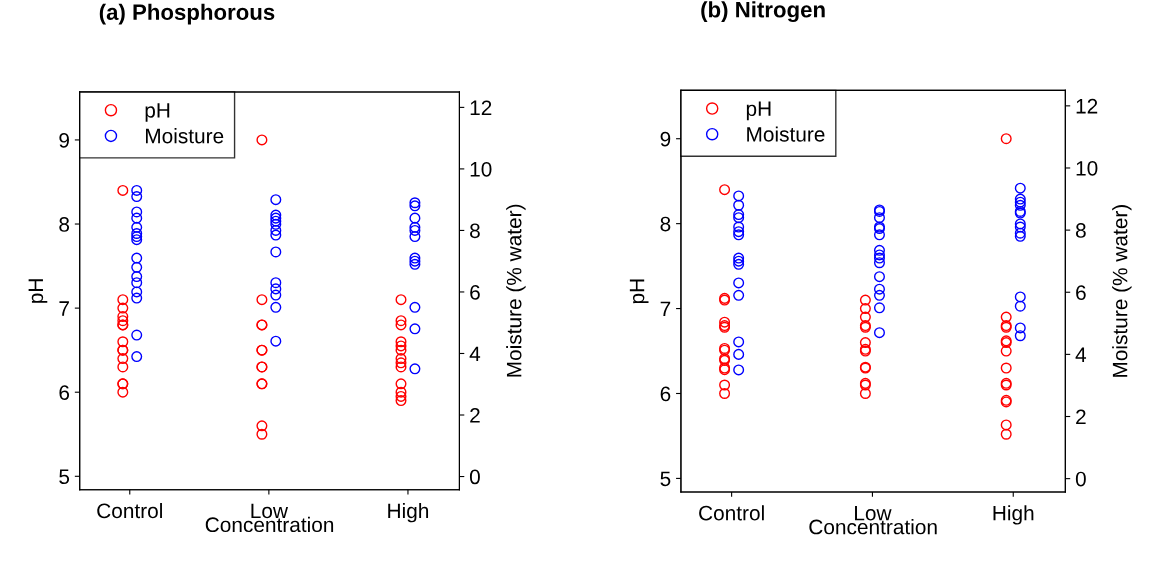 The height and width of the screenshot is (561, 1172). I want to click on chart-title: (a) Phosphorous, so click(187, 14).